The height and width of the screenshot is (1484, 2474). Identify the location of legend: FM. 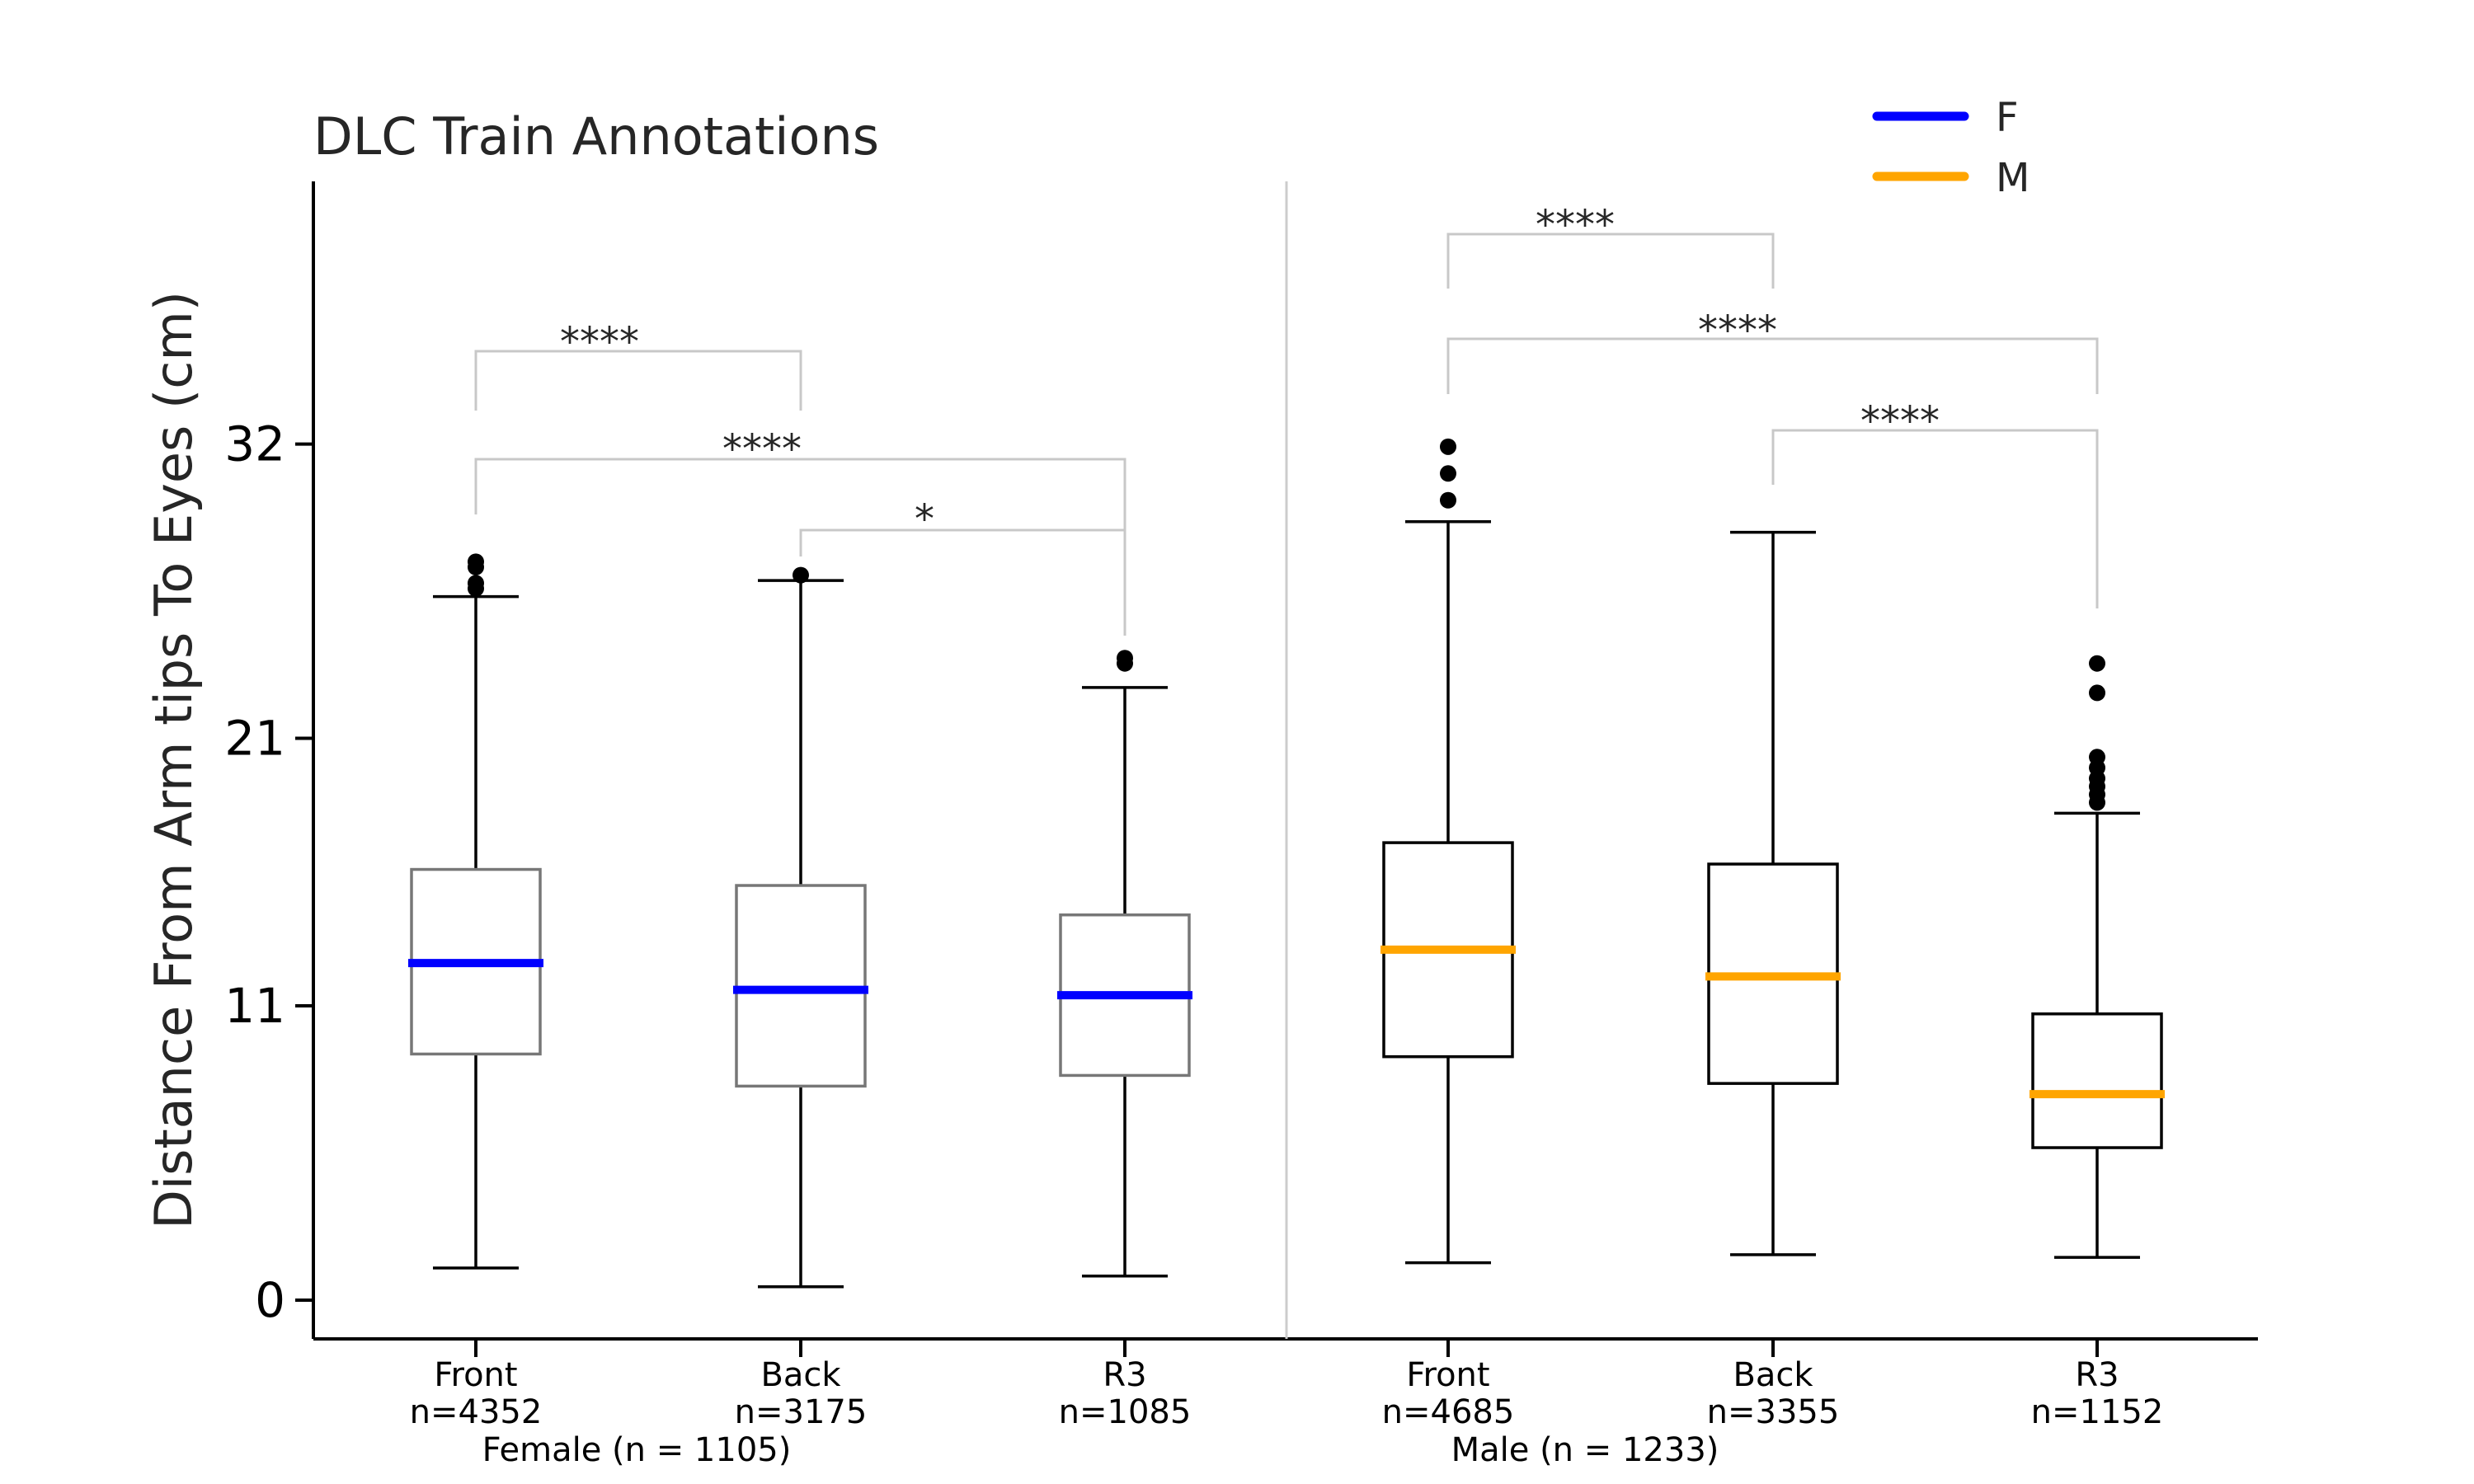
(1951, 148).